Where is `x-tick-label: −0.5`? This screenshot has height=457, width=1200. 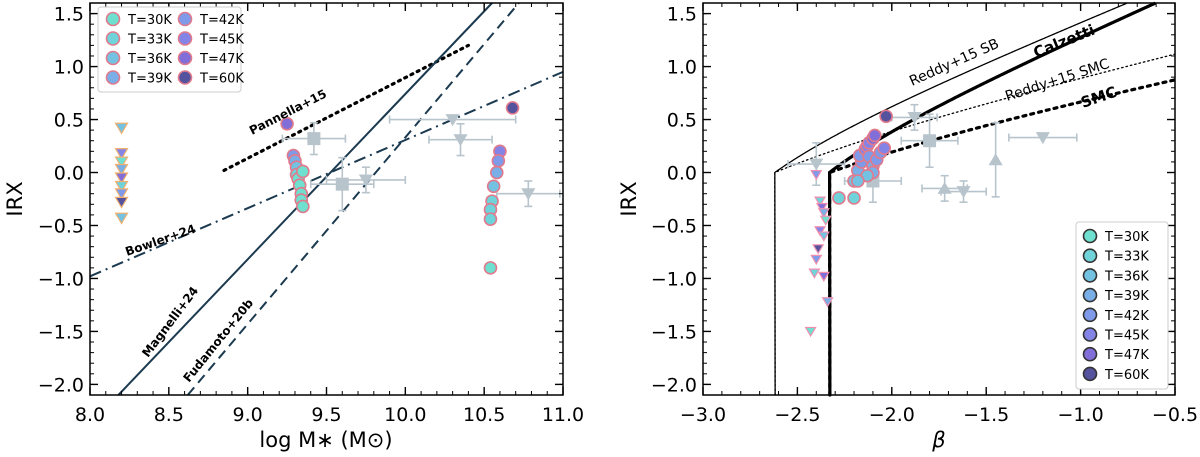 x-tick-label: −0.5 is located at coordinates (1175, 415).